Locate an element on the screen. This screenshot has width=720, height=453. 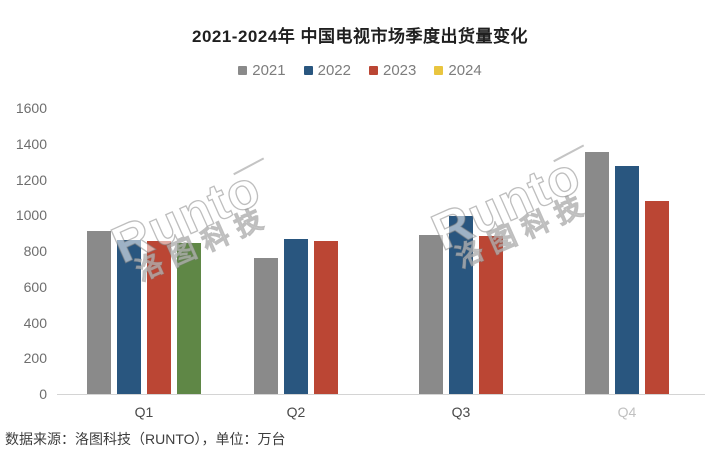
legend-item-2023: 2023 is located at coordinates (392, 70).